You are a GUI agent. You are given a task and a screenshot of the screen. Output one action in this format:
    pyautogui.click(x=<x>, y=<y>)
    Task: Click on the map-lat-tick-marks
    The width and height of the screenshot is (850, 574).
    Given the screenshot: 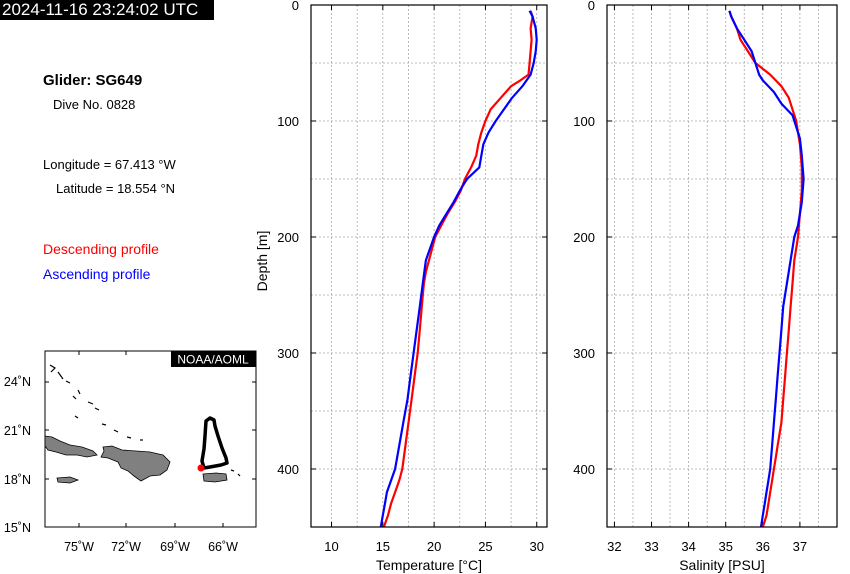 What is the action you would take?
    pyautogui.click(x=150, y=439)
    